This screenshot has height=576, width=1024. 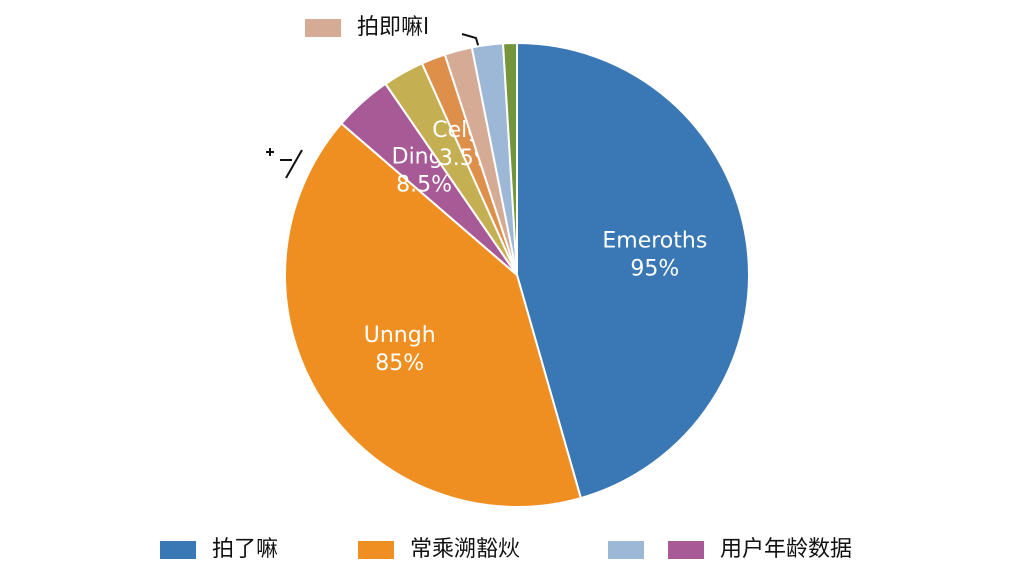 I want to click on slice-value: 85%, so click(x=399, y=363).